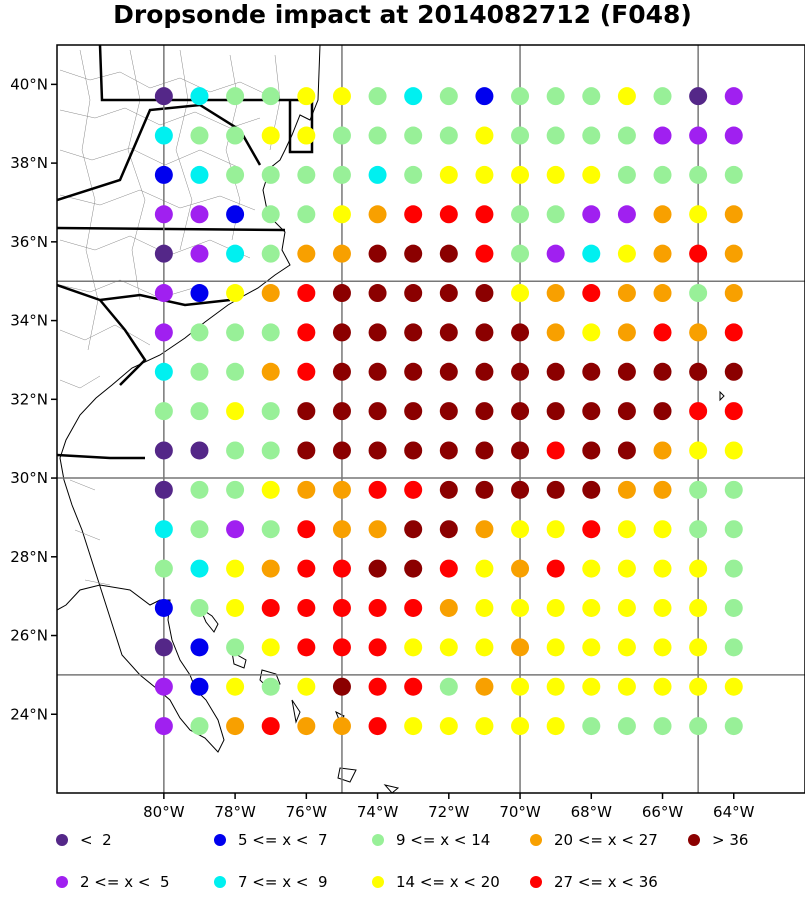 The image size is (805, 900). I want to click on y-tick-label: 28°N, so click(29, 557).